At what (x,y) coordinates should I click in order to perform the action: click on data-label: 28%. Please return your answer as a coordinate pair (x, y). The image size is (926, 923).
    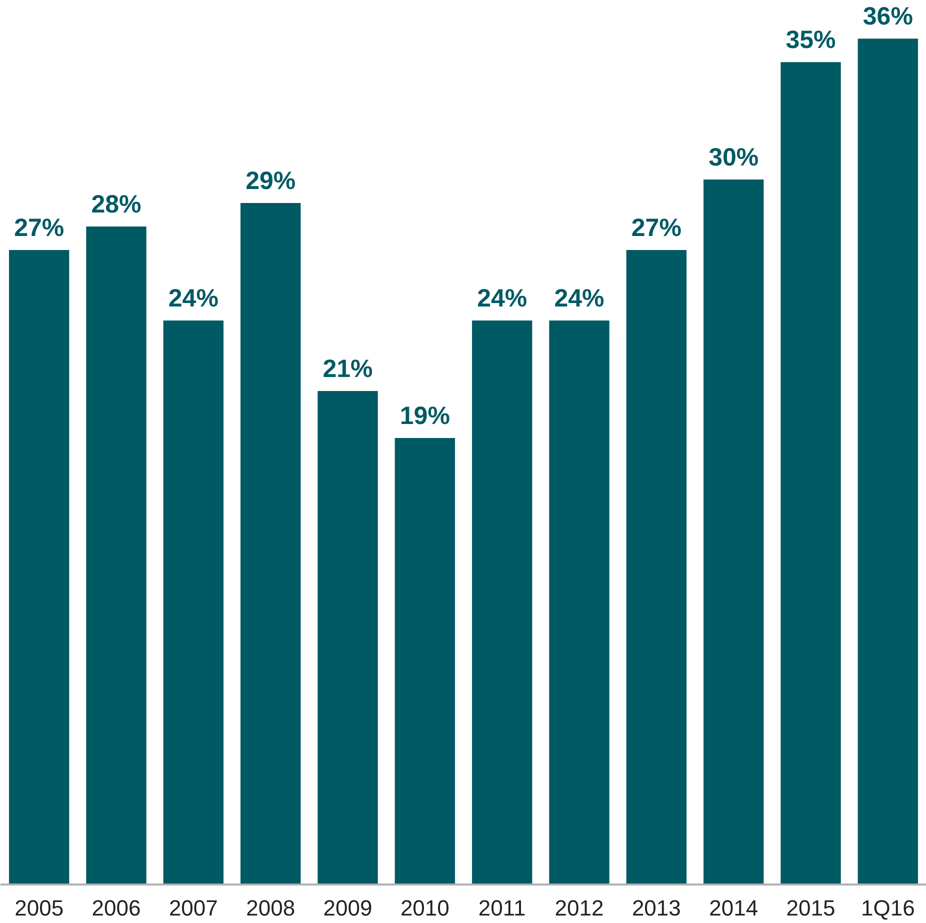
    Looking at the image, I should click on (116, 204).